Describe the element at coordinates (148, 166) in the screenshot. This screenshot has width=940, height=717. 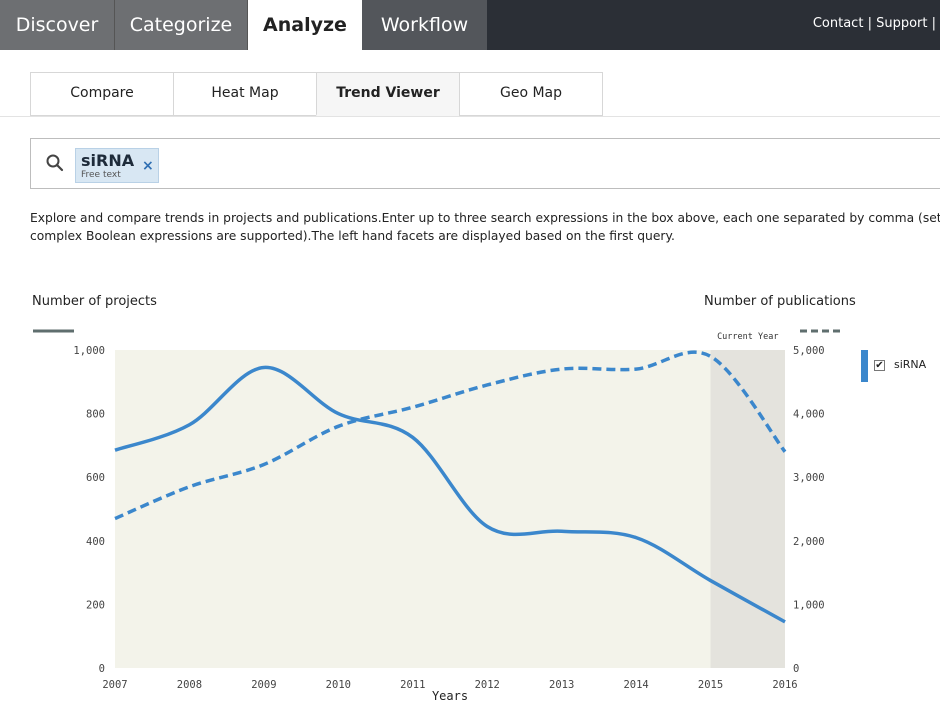
I see `remove-term-icon: ×` at that location.